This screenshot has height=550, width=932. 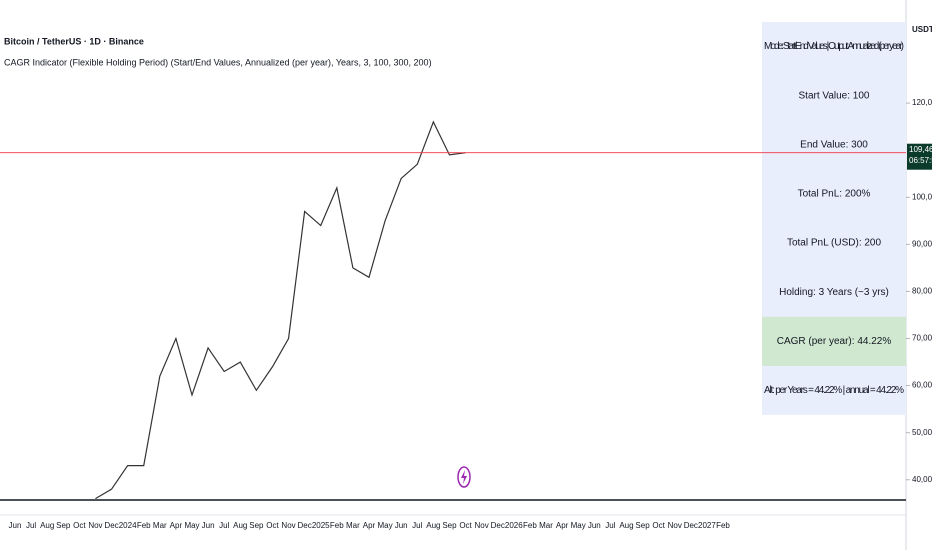 What do you see at coordinates (922, 338) in the screenshot?
I see `y-tick-label: 70,000.00` at bounding box center [922, 338].